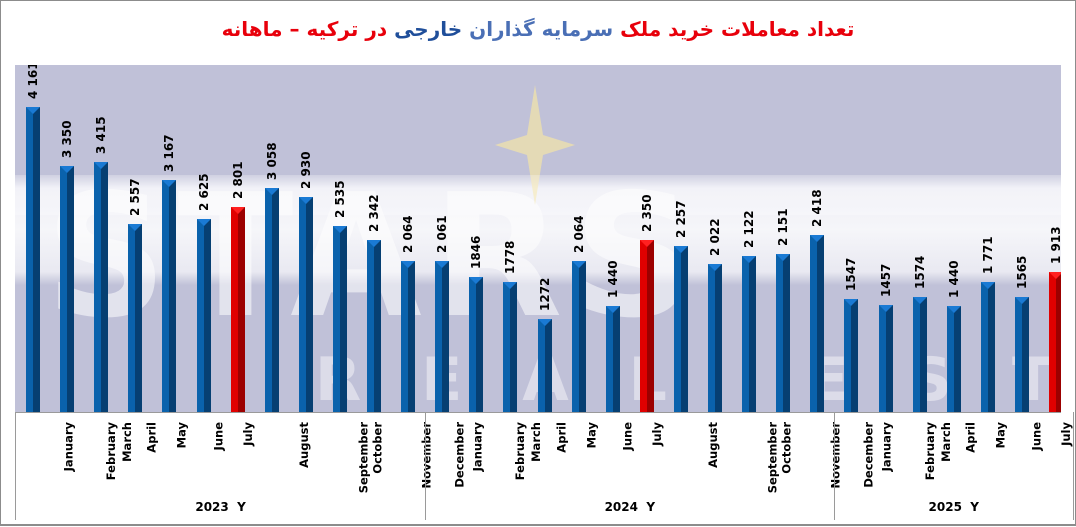  I want to click on data-label: 1457, so click(885, 280).